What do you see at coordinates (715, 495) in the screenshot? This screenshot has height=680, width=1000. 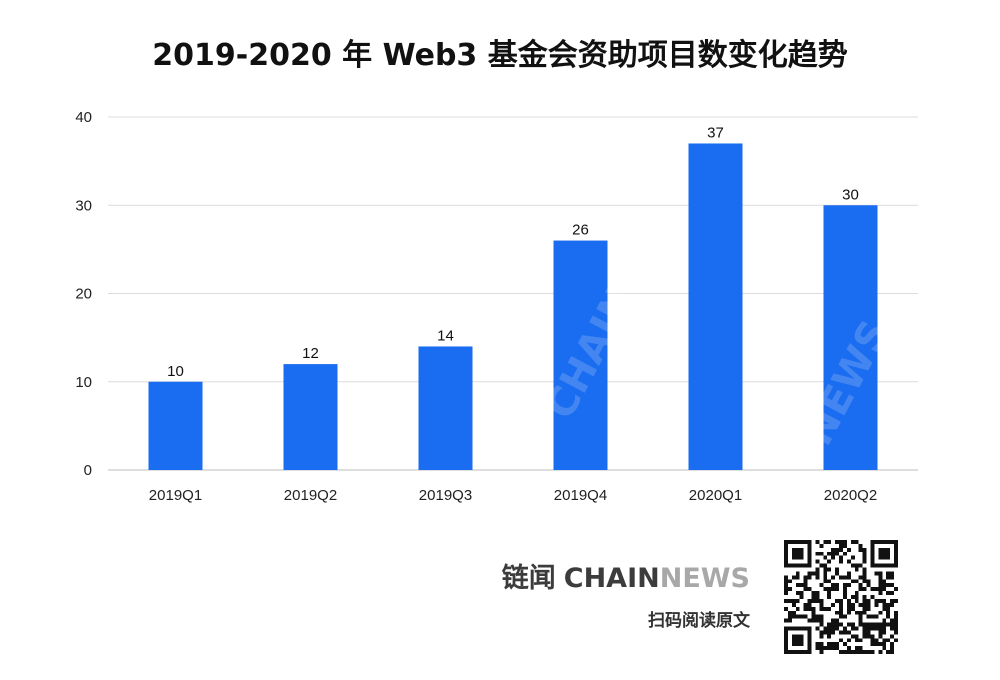 I see `x-tick-label: 2020Q1` at bounding box center [715, 495].